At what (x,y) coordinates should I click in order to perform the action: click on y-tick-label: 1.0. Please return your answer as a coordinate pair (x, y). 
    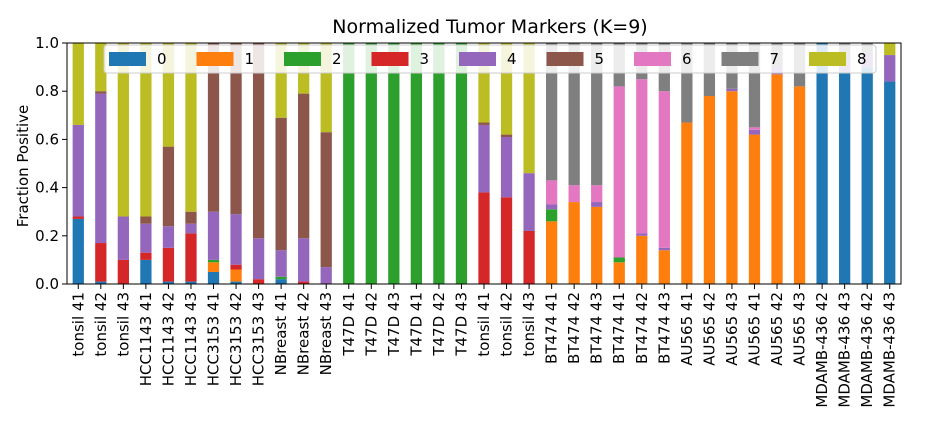
    Looking at the image, I should click on (47, 43).